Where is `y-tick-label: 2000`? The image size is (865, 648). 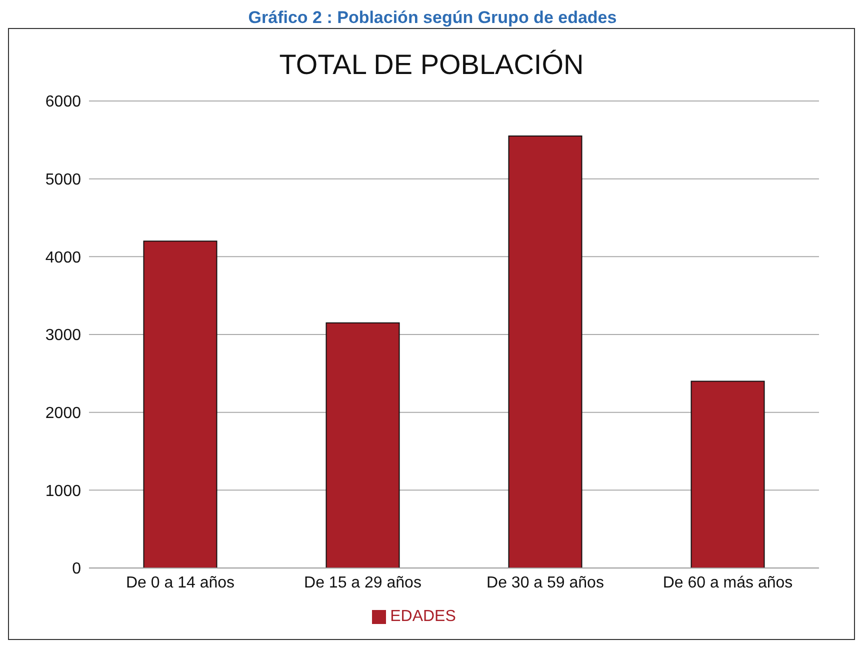
y-tick-label: 2000 is located at coordinates (63, 413).